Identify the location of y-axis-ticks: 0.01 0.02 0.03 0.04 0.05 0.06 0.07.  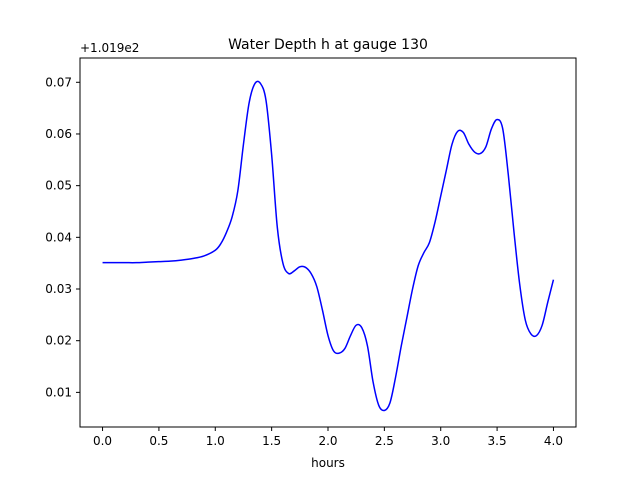
(62, 237).